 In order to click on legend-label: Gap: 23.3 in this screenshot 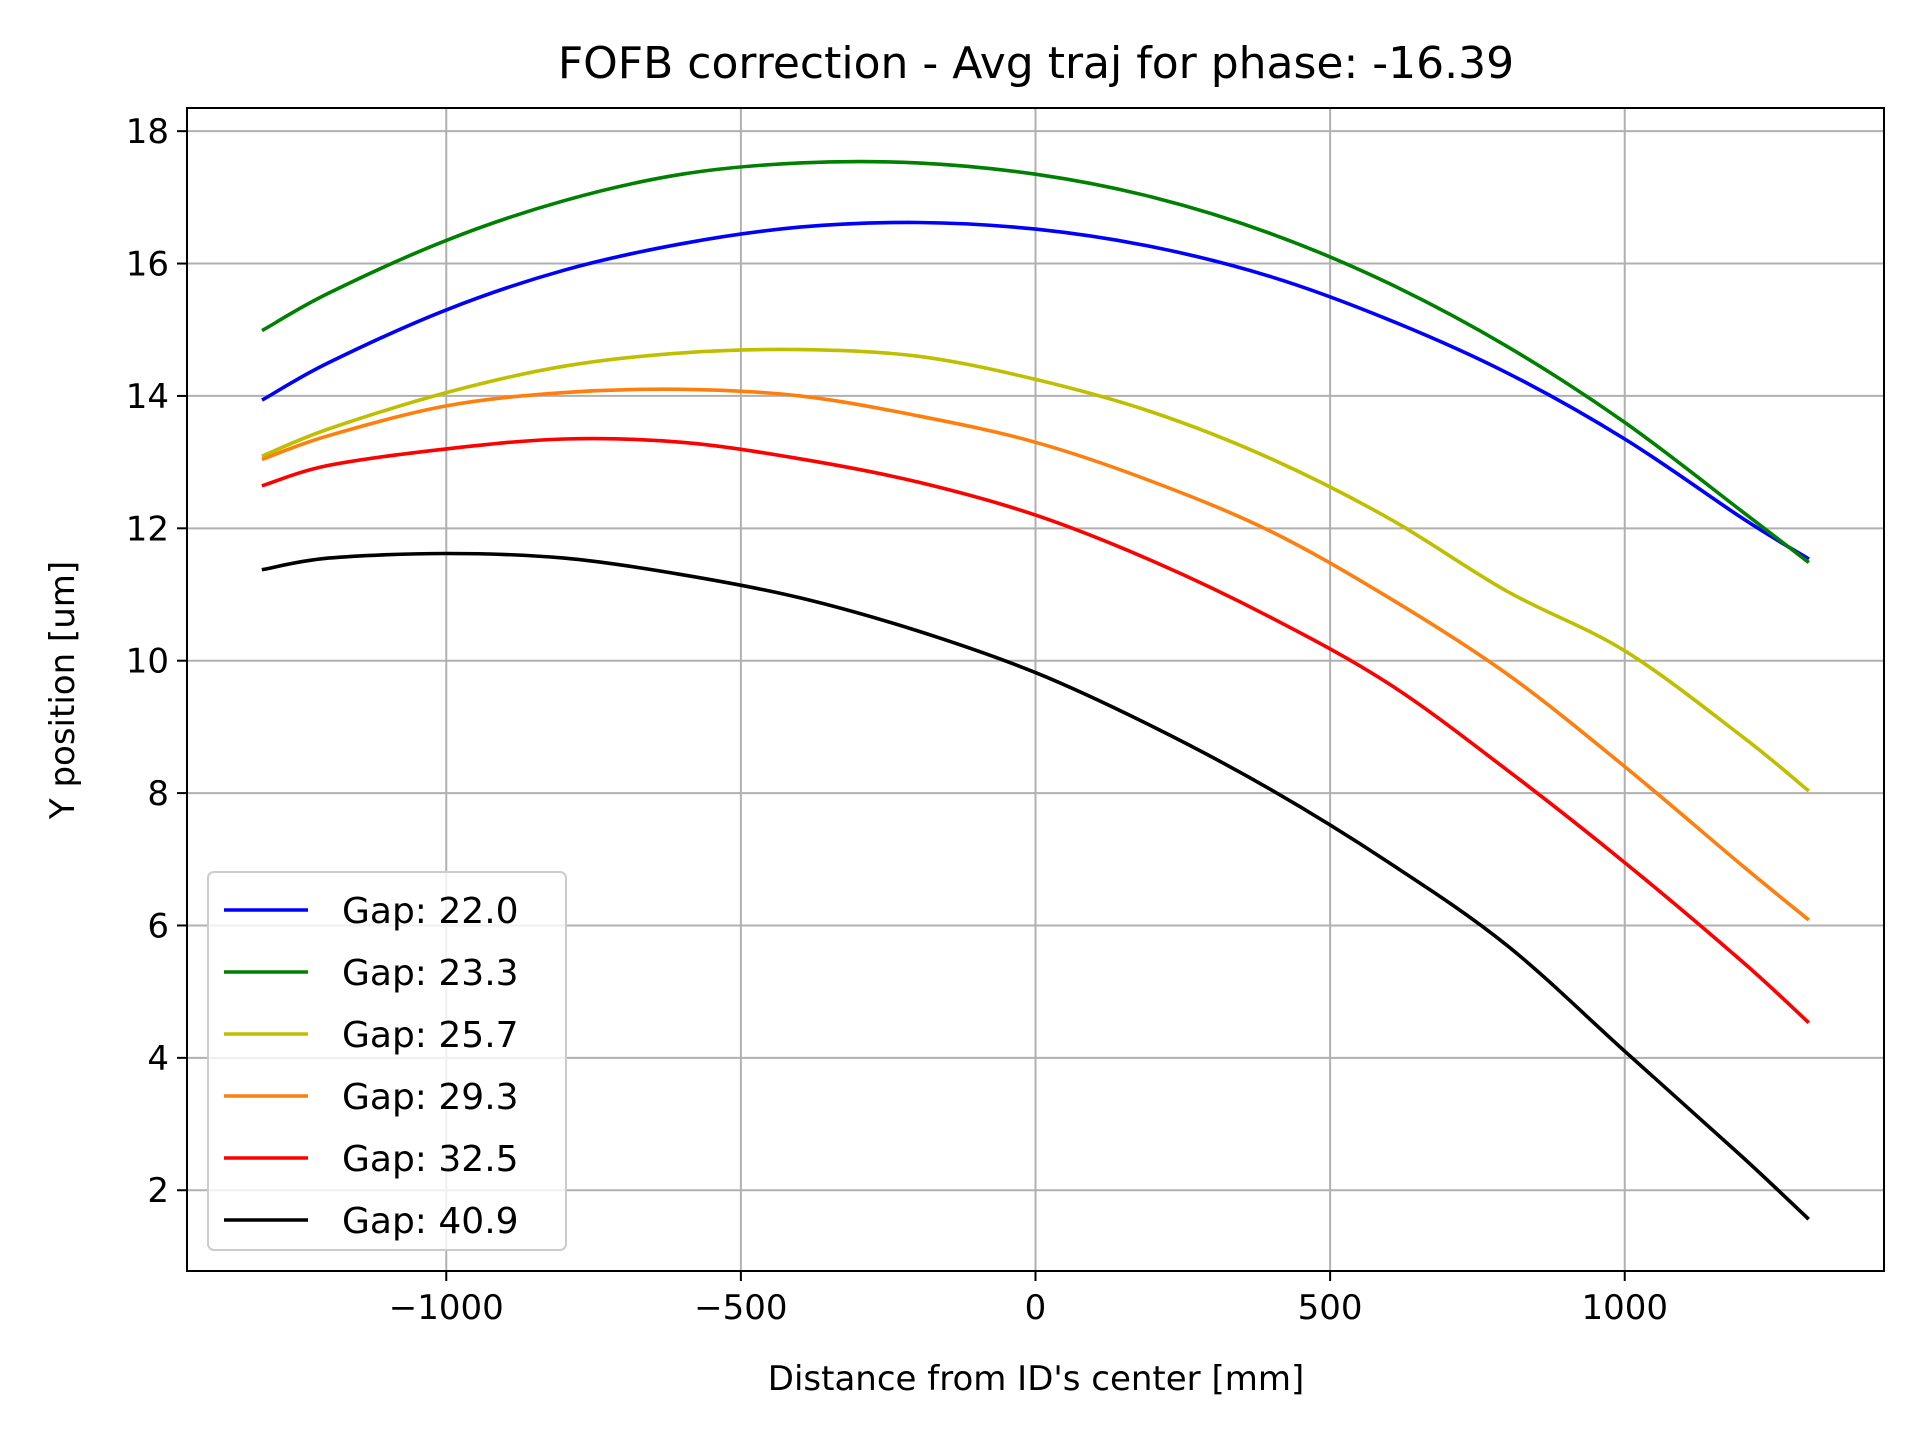, I will do `click(430, 973)`.